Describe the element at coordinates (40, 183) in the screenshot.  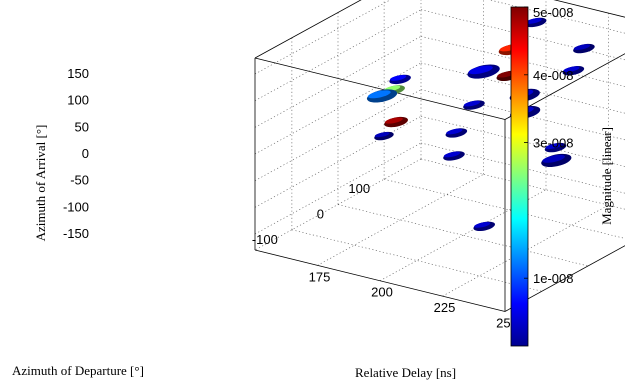
I see `z-axis-label: Azimuth of Arrival [°]` at that location.